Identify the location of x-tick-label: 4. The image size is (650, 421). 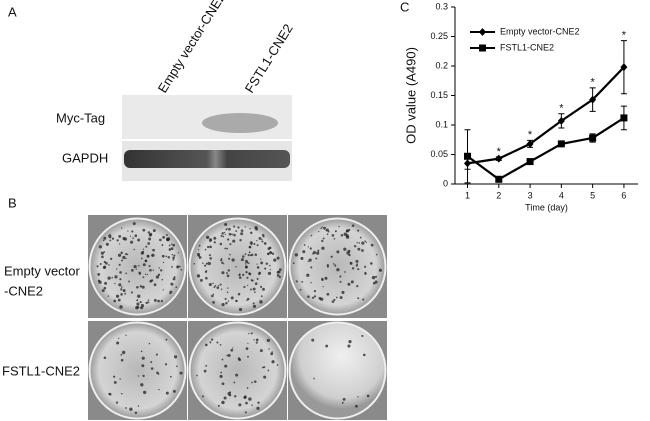
(561, 195).